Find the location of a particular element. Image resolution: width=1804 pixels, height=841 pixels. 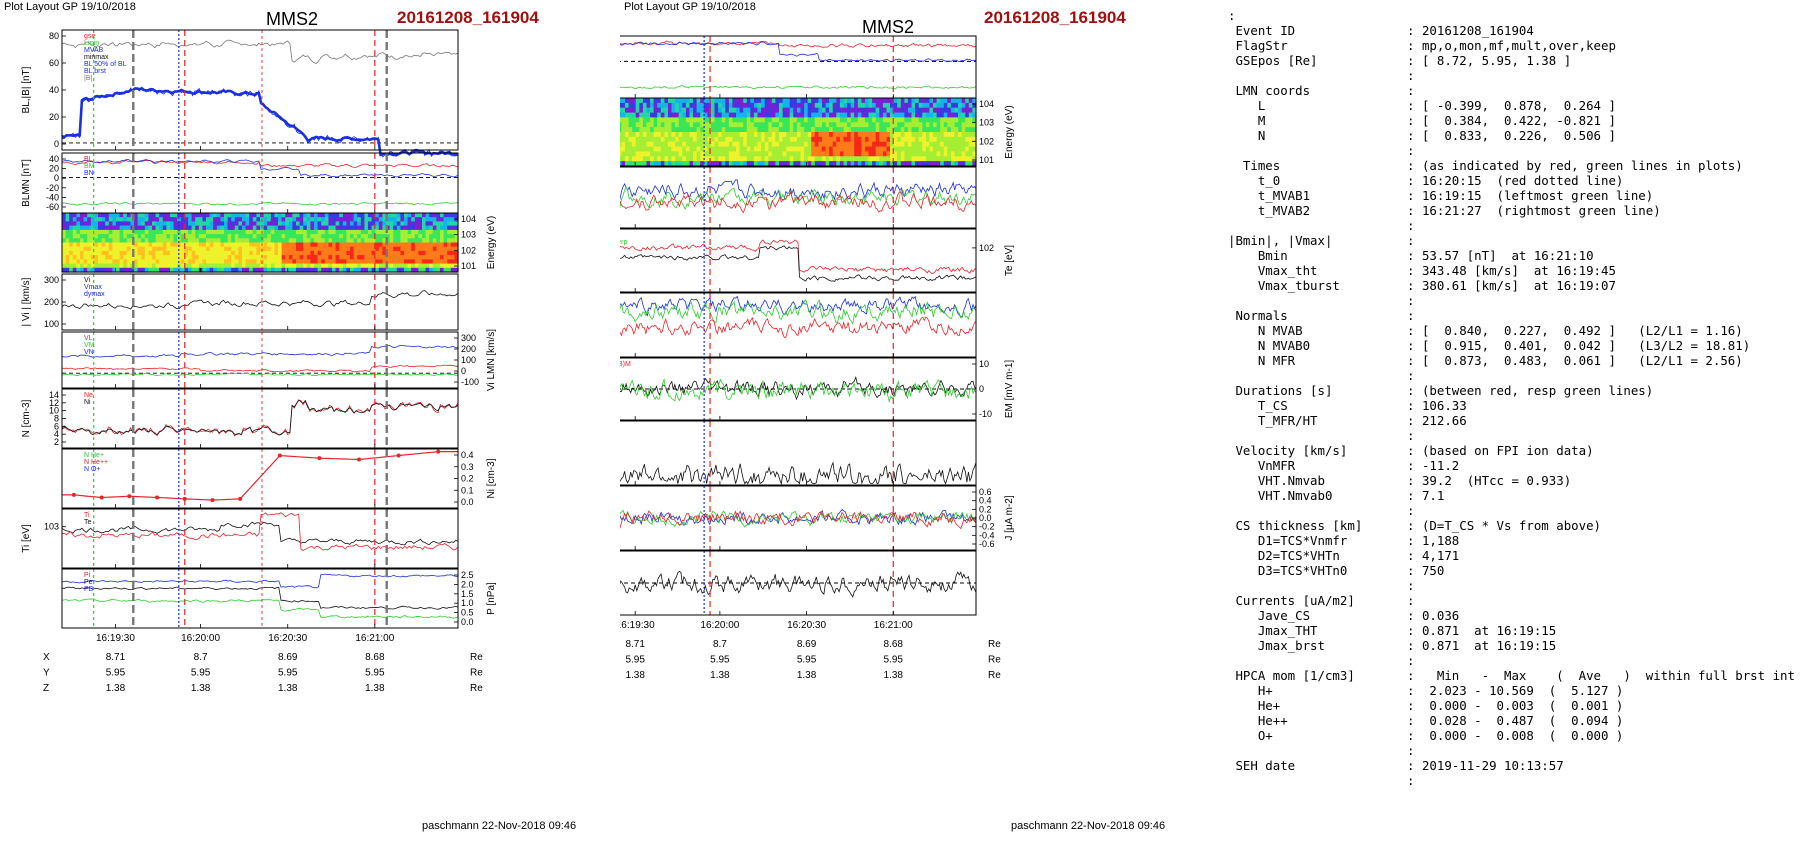

subplot-frame is located at coordinates (798, 518).